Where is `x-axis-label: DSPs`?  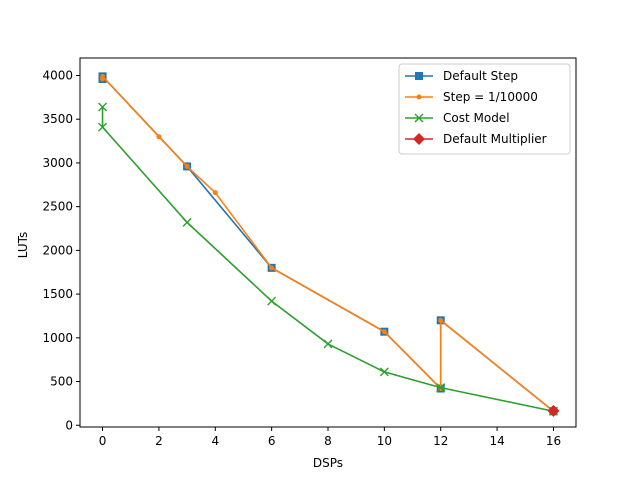 x-axis-label: DSPs is located at coordinates (328, 463).